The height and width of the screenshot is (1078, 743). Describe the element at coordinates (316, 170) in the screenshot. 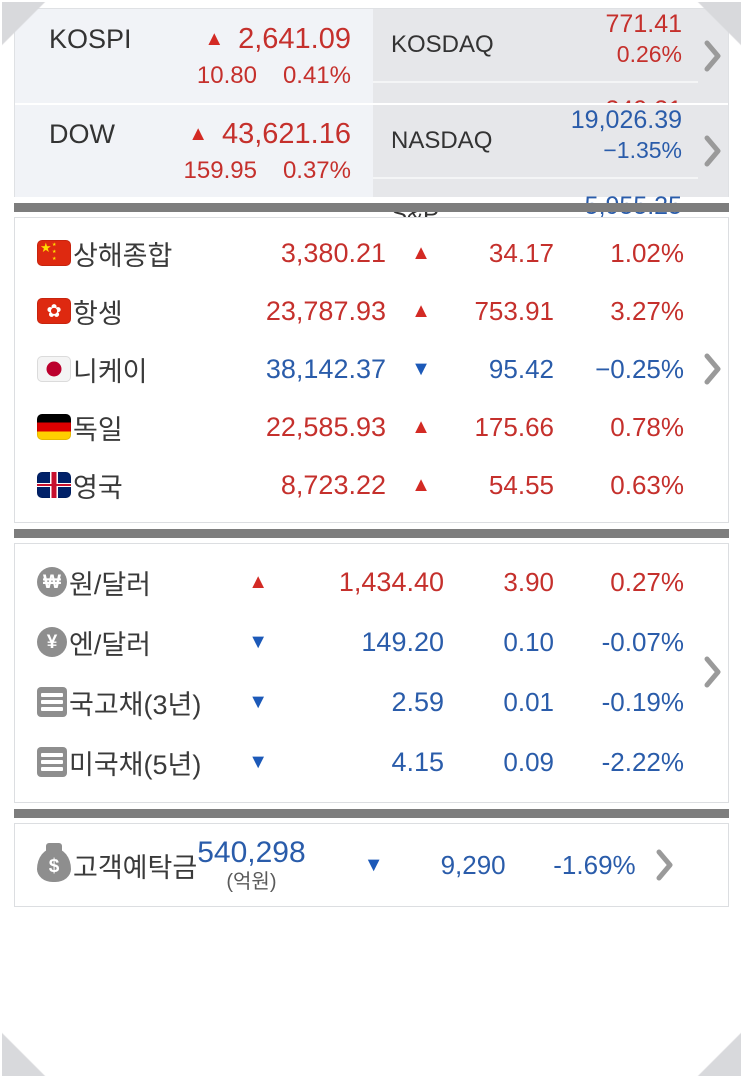

I see `index-percent: 0.37%` at that location.